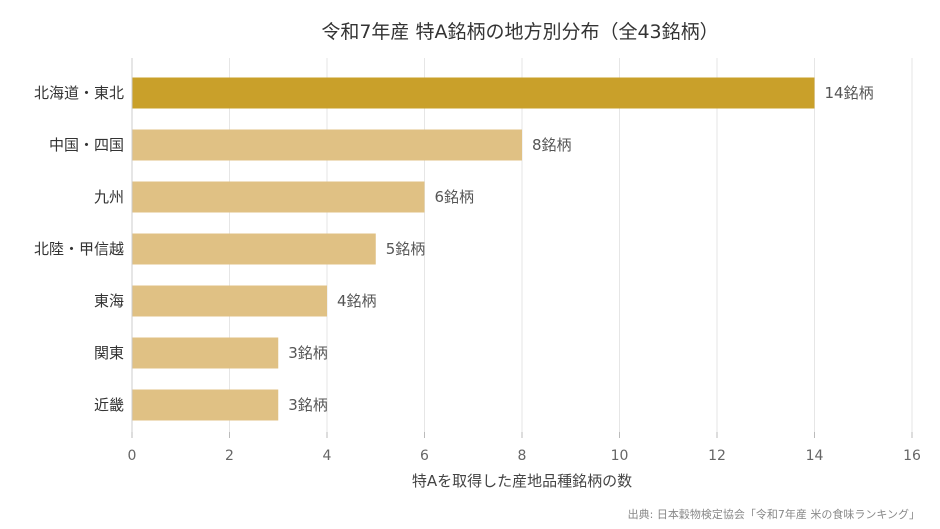 The image size is (940, 529). I want to click on x-tick-label: 4, so click(327, 456).